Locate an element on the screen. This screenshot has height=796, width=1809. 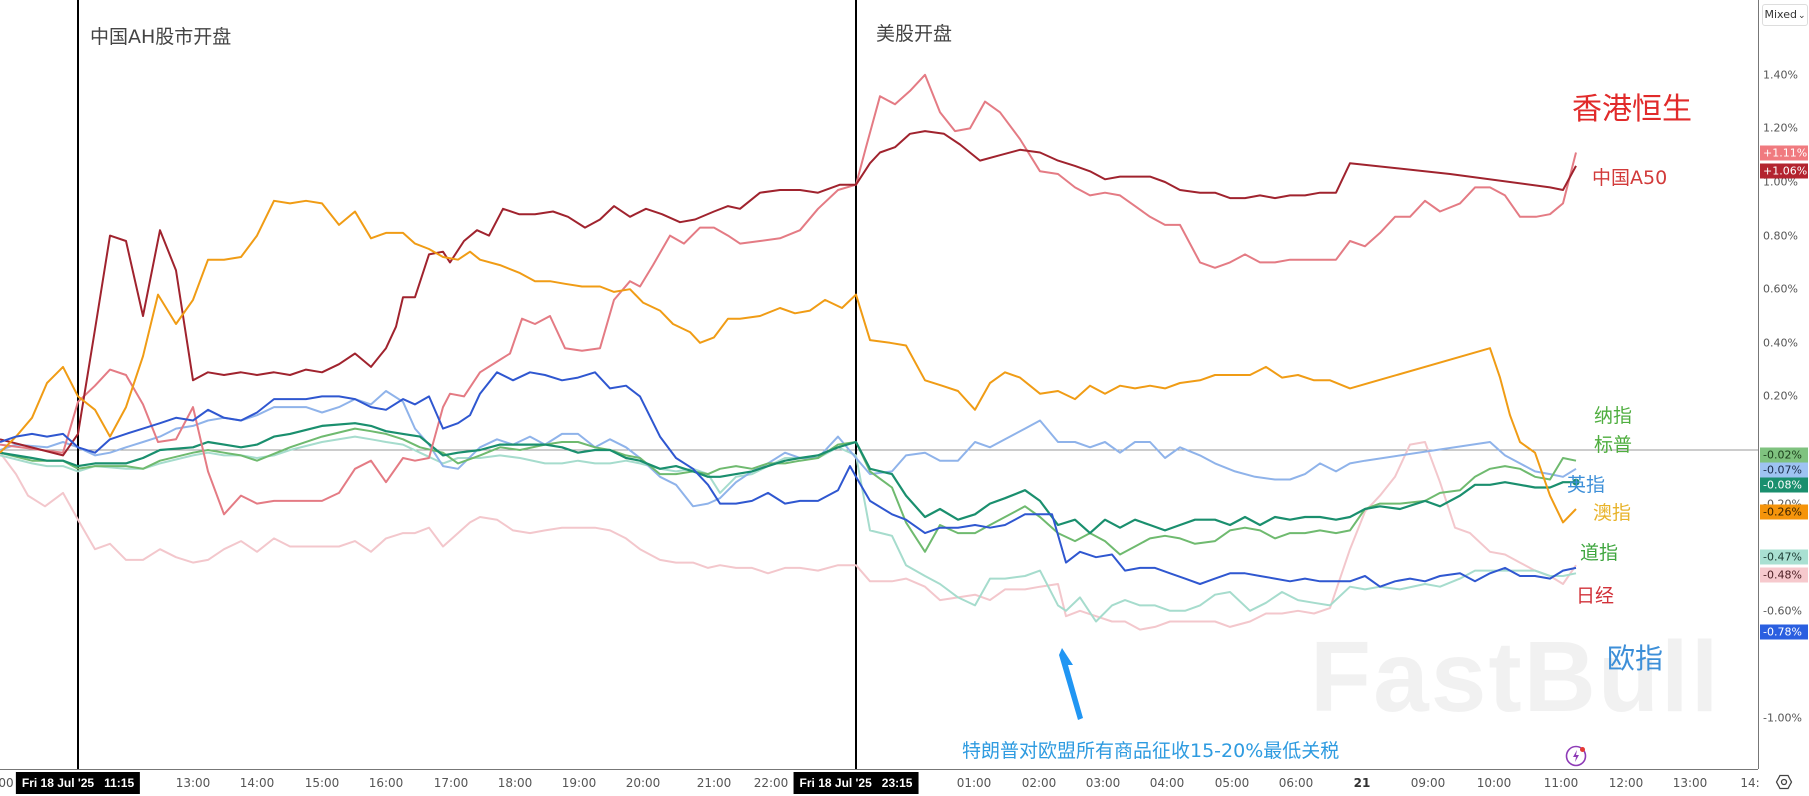
flash-event-icon is located at coordinates (1576, 756).